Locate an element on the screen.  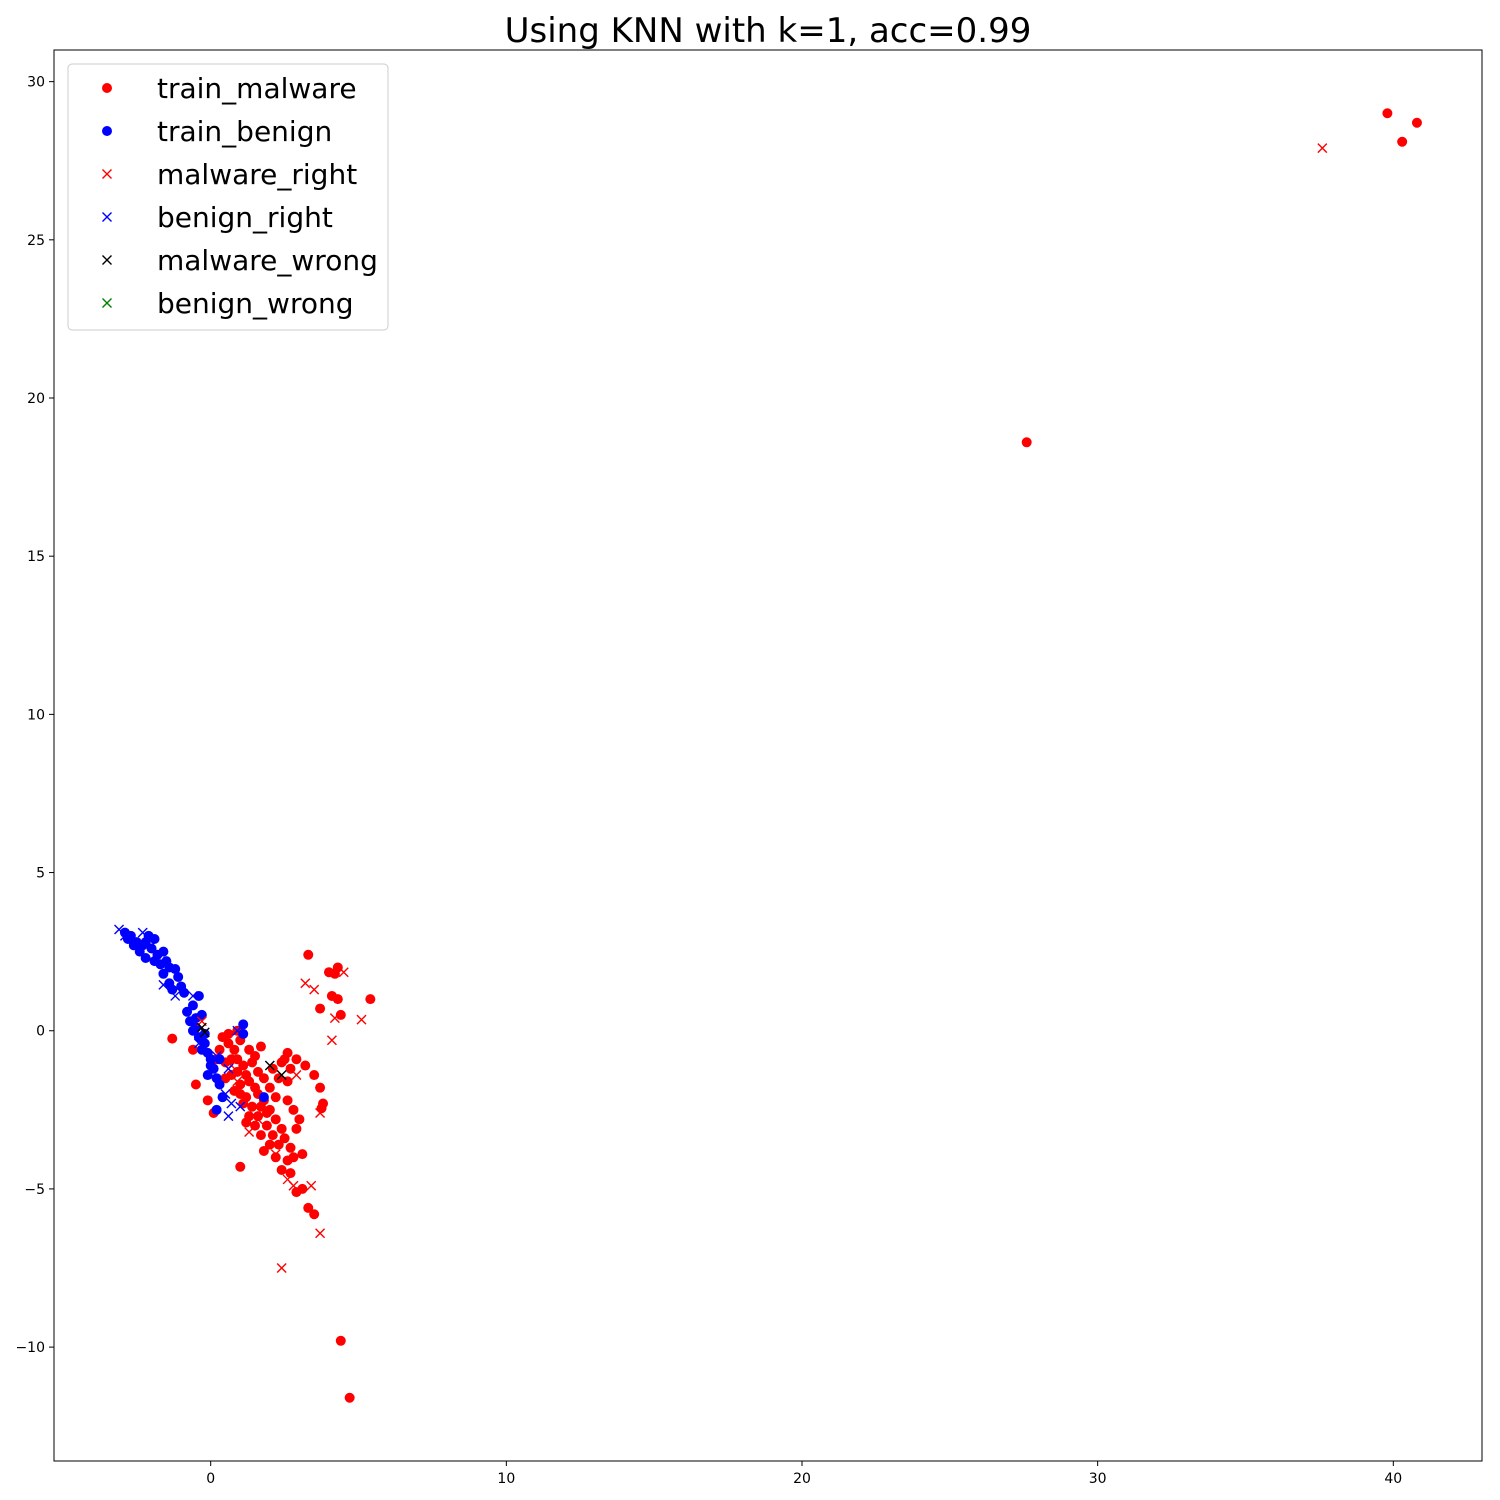
y-tick-label: 10 is located at coordinates (36, 715).